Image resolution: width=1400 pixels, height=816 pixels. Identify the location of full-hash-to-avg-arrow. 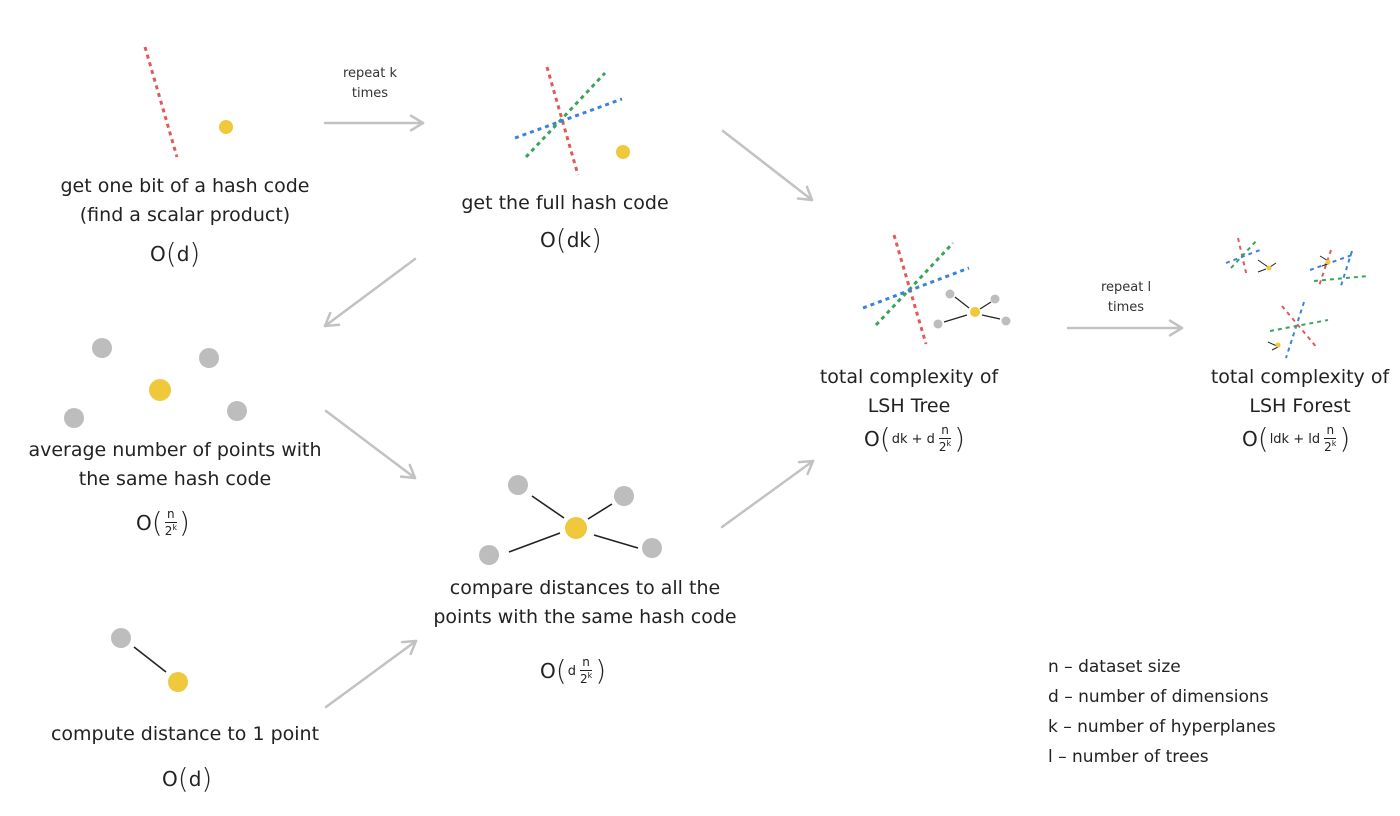
(370, 292).